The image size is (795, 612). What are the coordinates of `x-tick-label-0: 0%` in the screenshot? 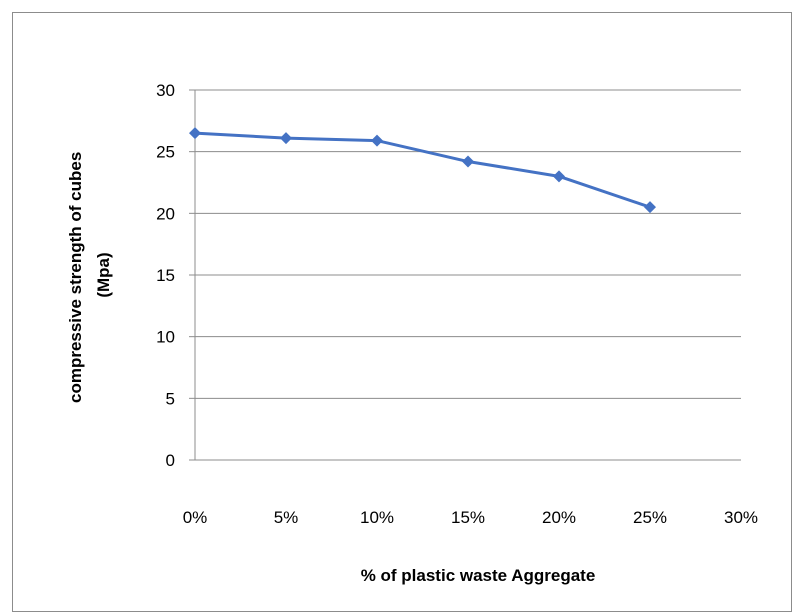 It's located at (195, 517).